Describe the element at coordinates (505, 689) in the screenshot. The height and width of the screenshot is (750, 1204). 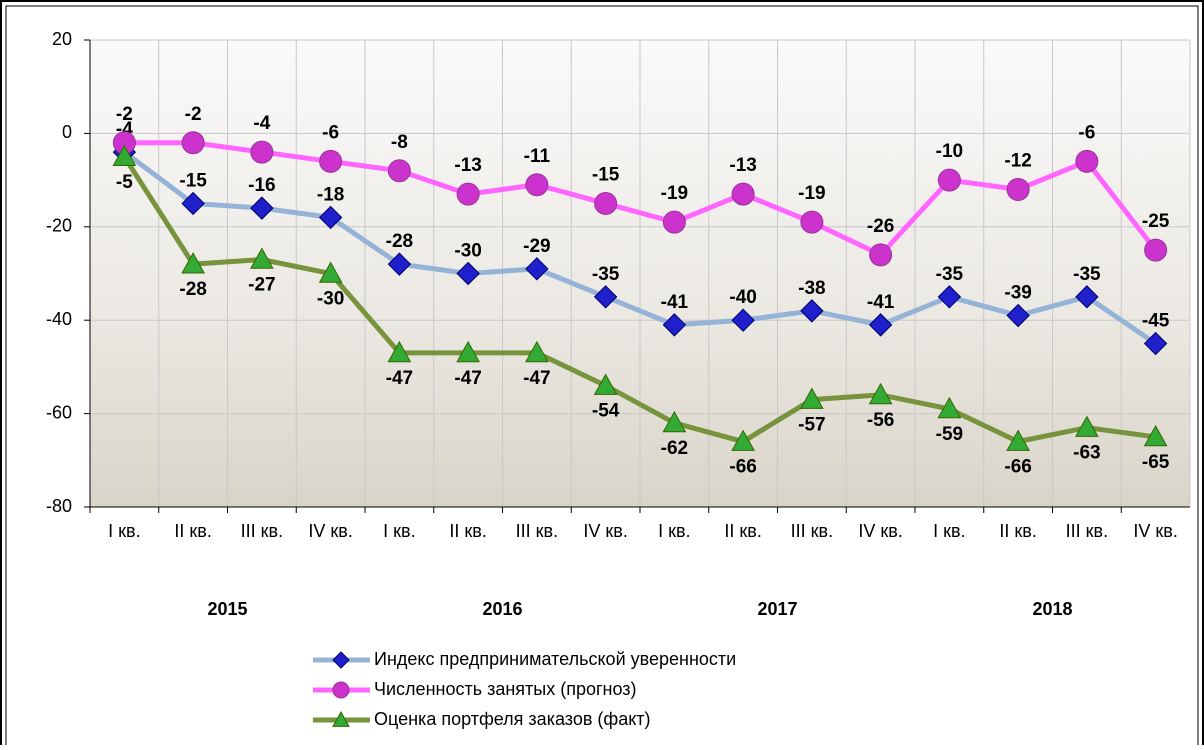
I see `legend-label: Численность занятых (прогноз)` at that location.